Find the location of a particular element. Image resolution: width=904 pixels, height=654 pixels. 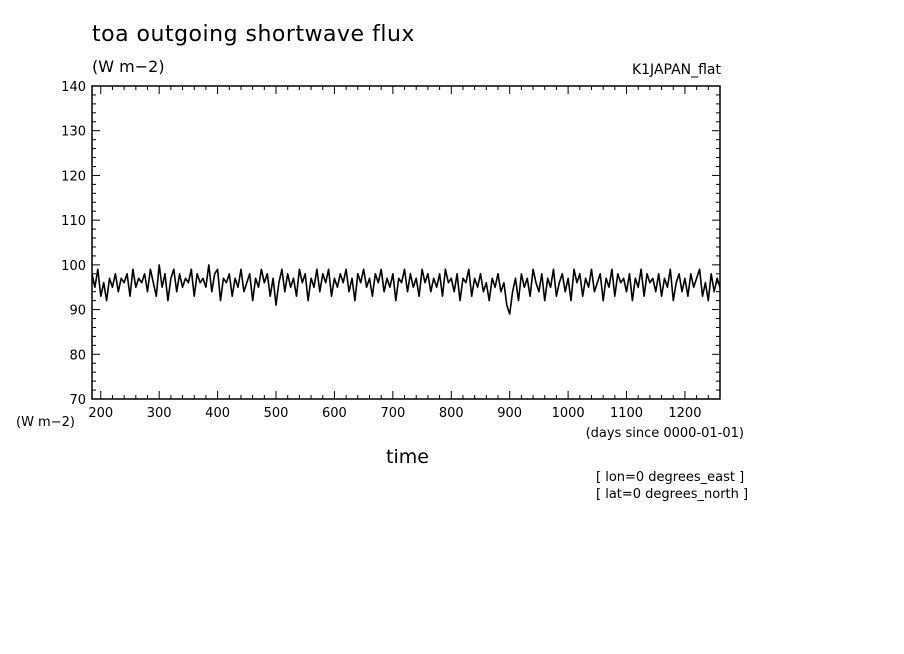

x-tick-label: 400 is located at coordinates (217, 413).